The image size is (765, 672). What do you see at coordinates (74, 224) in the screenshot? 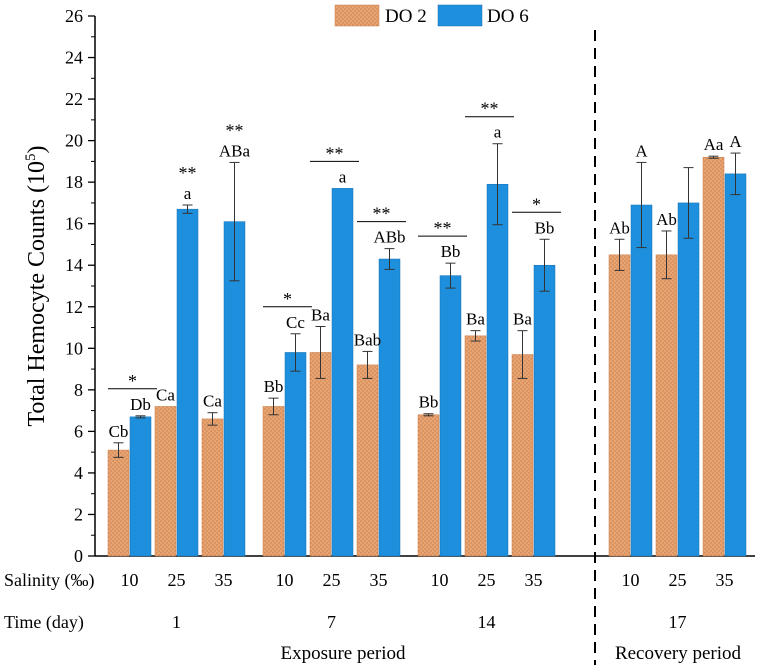
I see `y-tick-label: 16` at bounding box center [74, 224].